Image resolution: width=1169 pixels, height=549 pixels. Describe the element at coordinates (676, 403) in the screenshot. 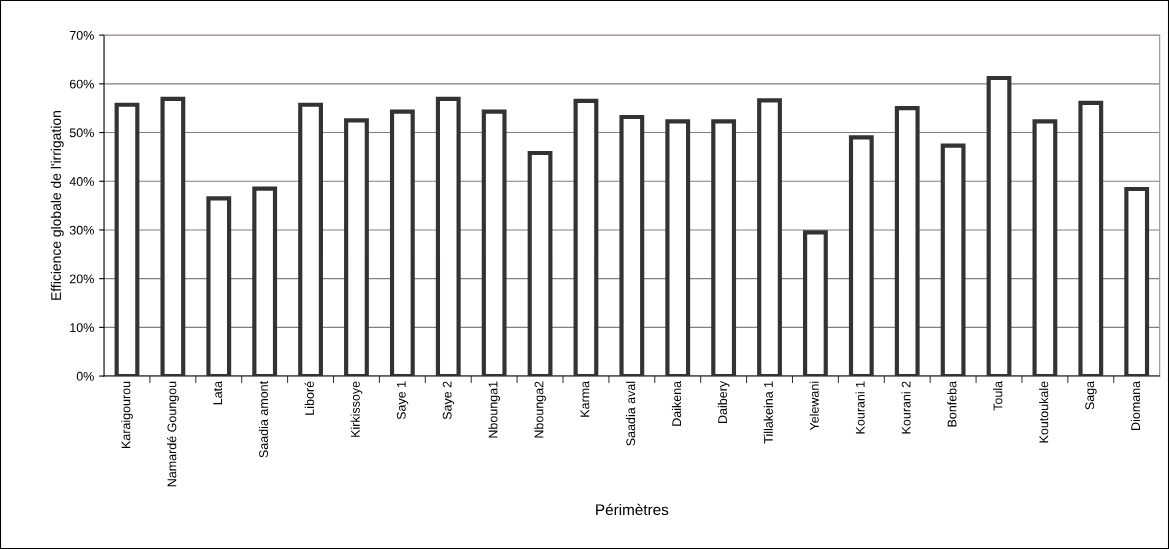

I see `x-tick-label: Daikena` at that location.